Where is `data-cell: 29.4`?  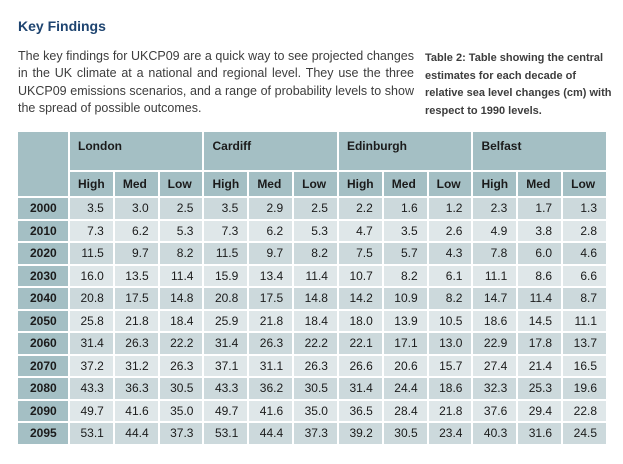
data-cell: 29.4 is located at coordinates (540, 410).